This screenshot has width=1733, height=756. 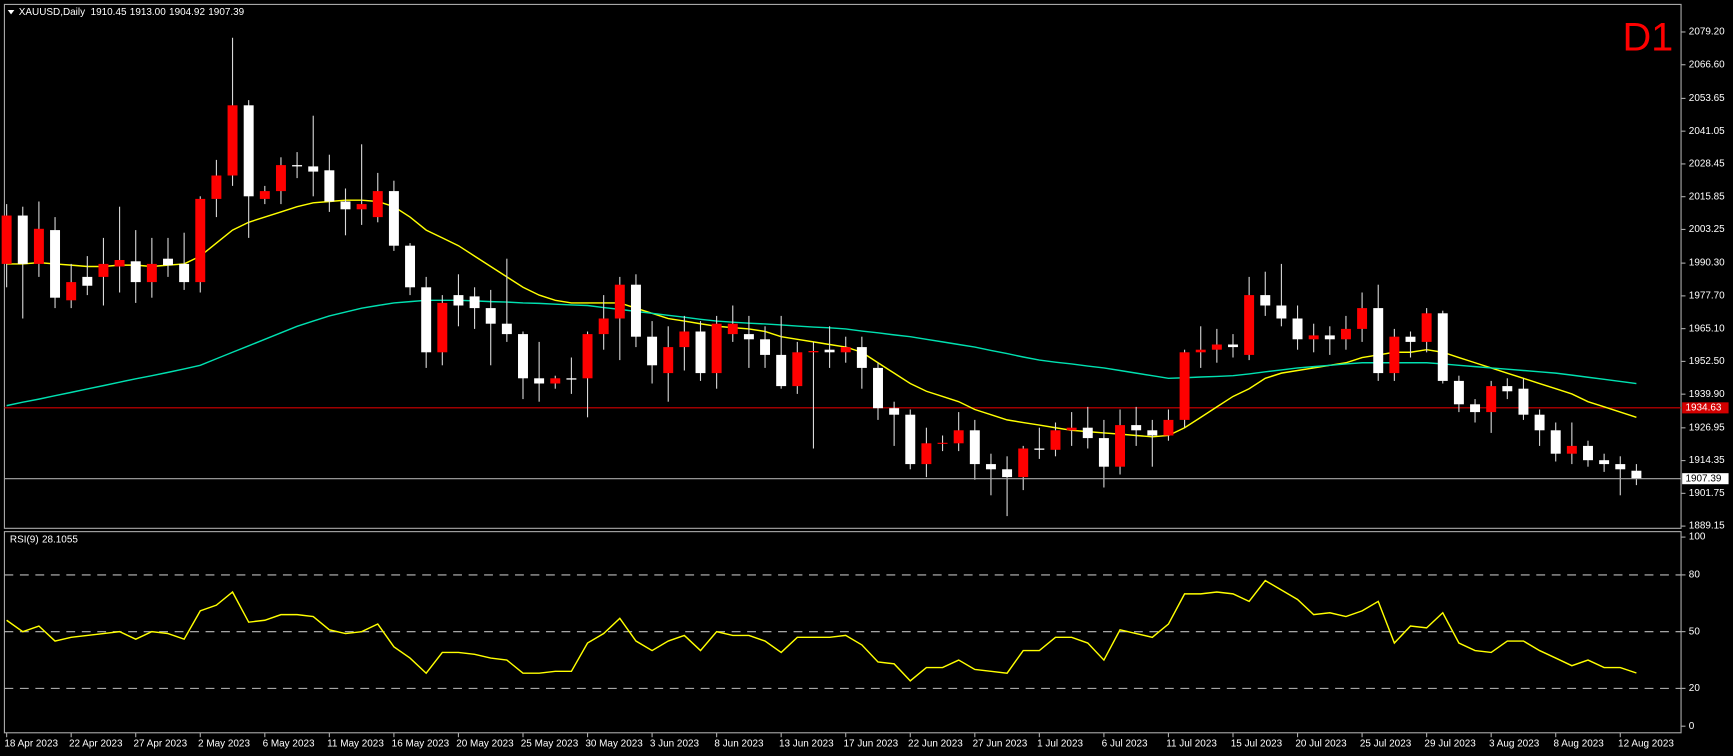 What do you see at coordinates (1707, 427) in the screenshot?
I see `y-tick-label: 1926.95` at bounding box center [1707, 427].